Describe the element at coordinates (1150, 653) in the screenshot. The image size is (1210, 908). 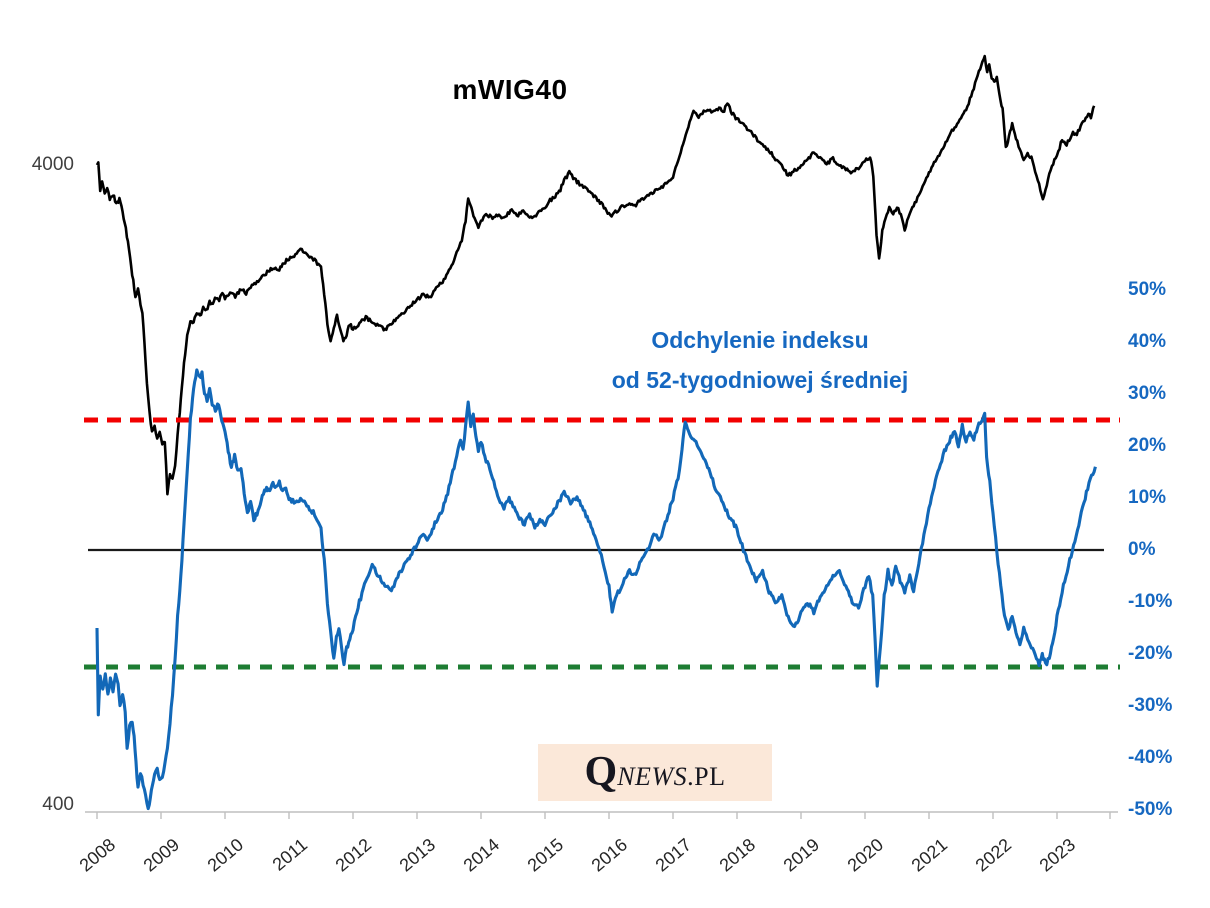
I see `right-axis-tick-label: -20%` at that location.